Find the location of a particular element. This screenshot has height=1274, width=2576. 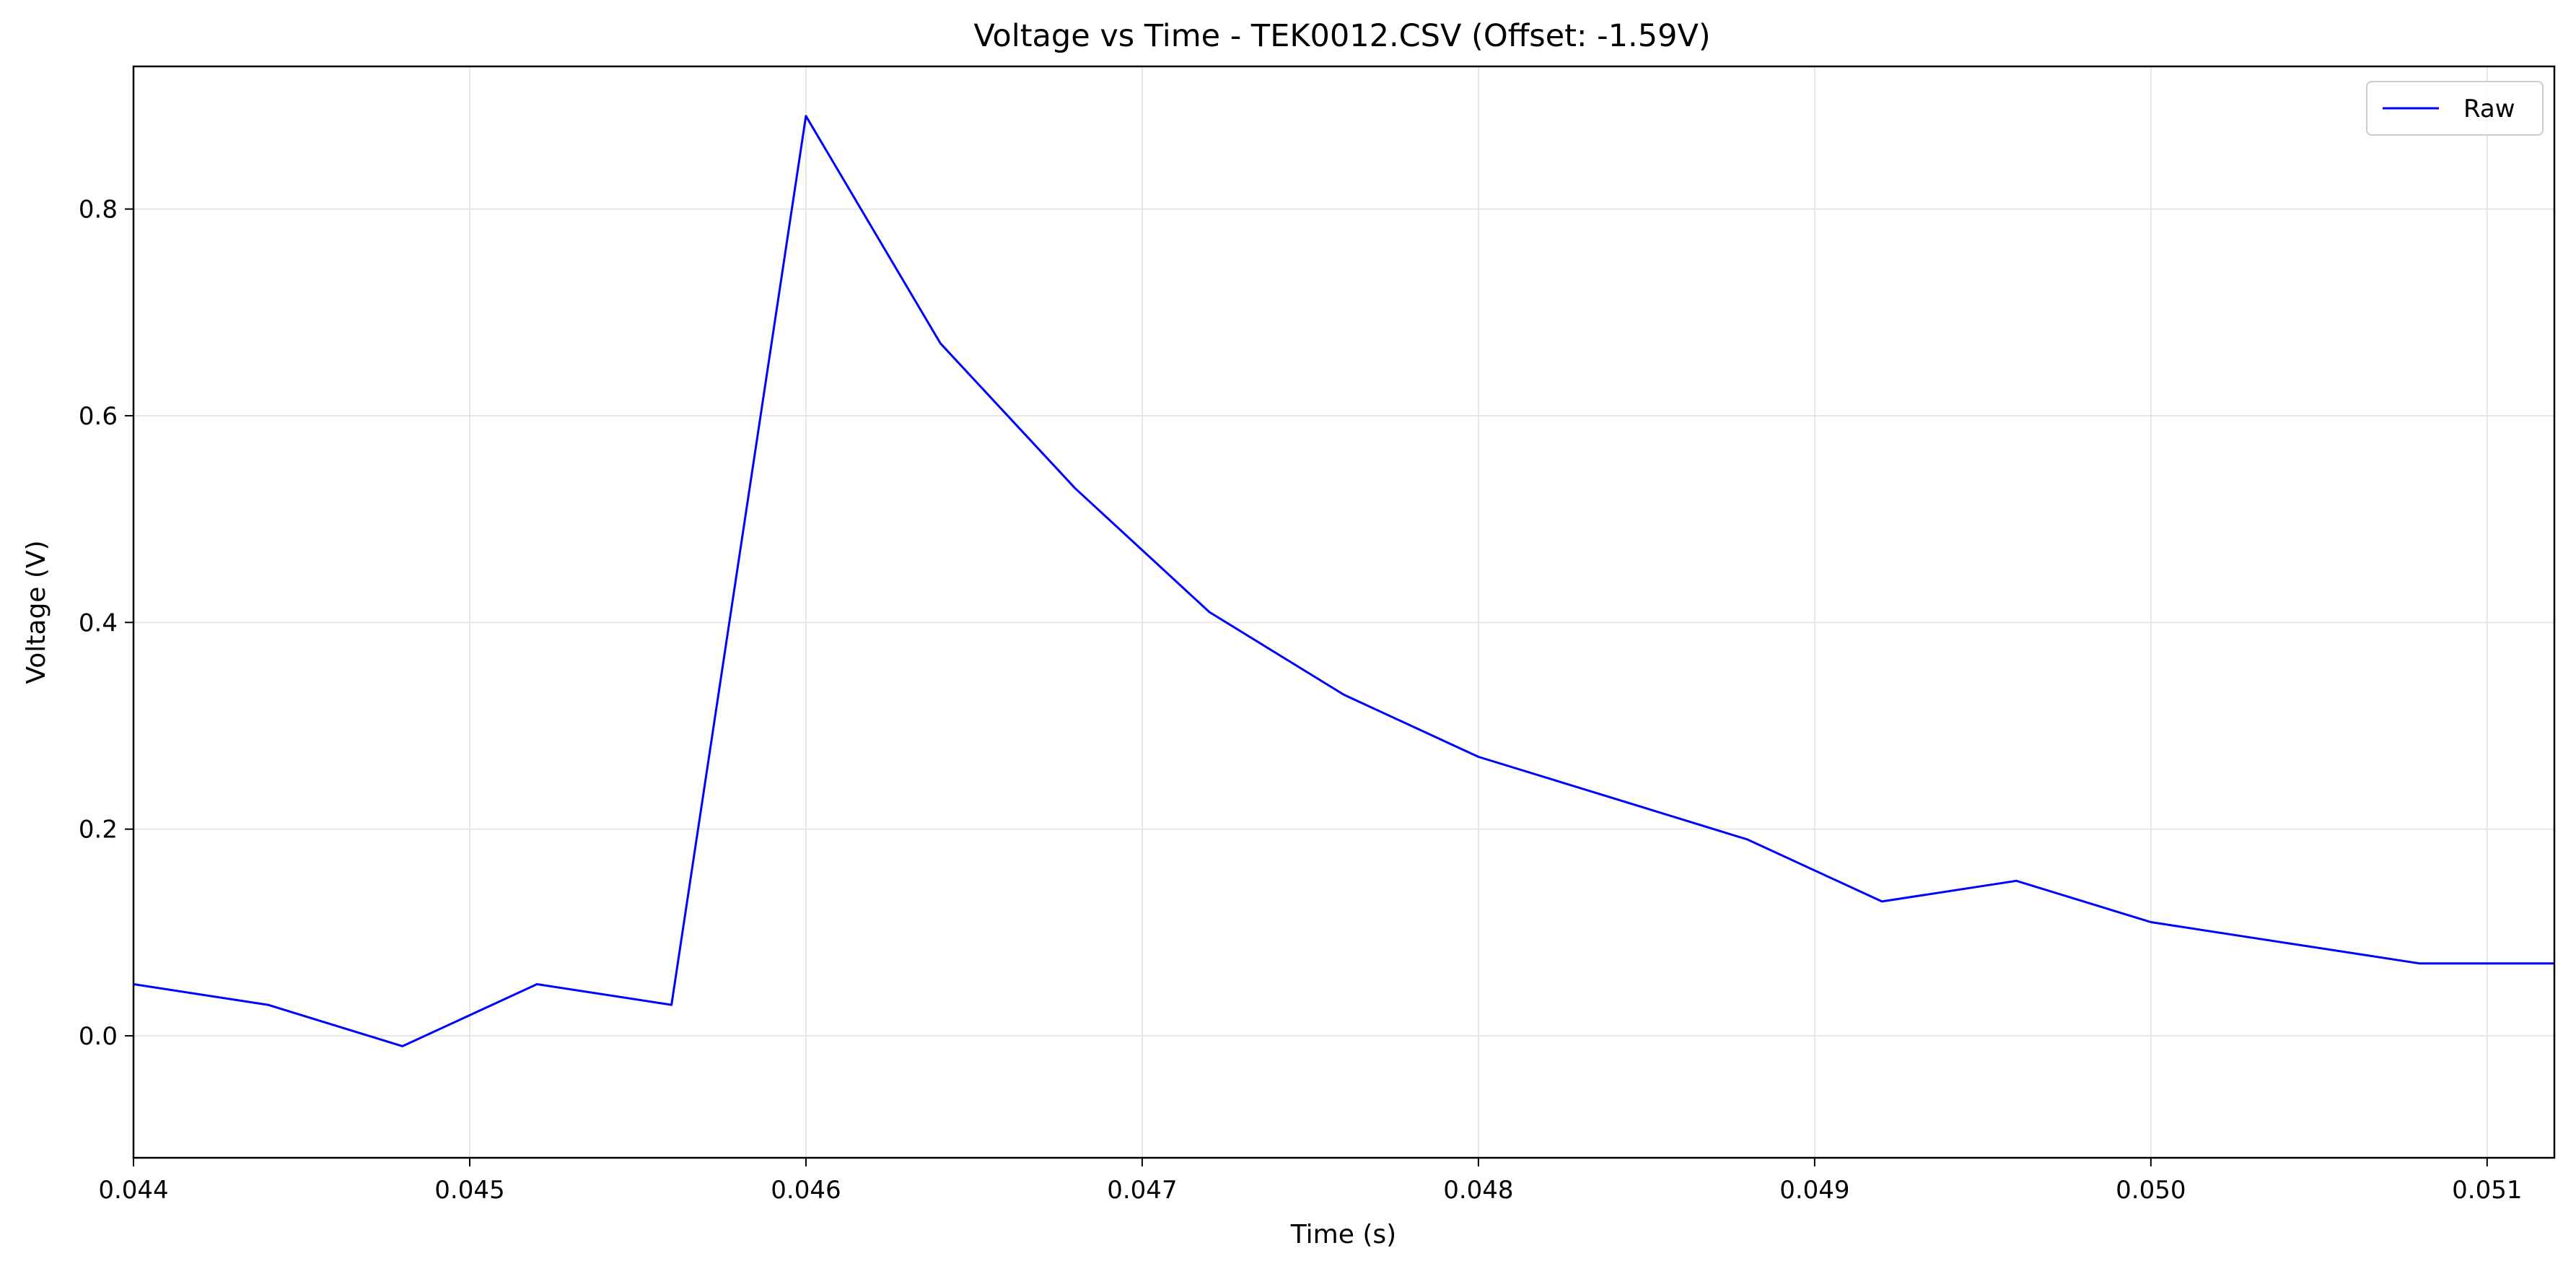

x-axis-label: Time (s) is located at coordinates (1343, 1234).